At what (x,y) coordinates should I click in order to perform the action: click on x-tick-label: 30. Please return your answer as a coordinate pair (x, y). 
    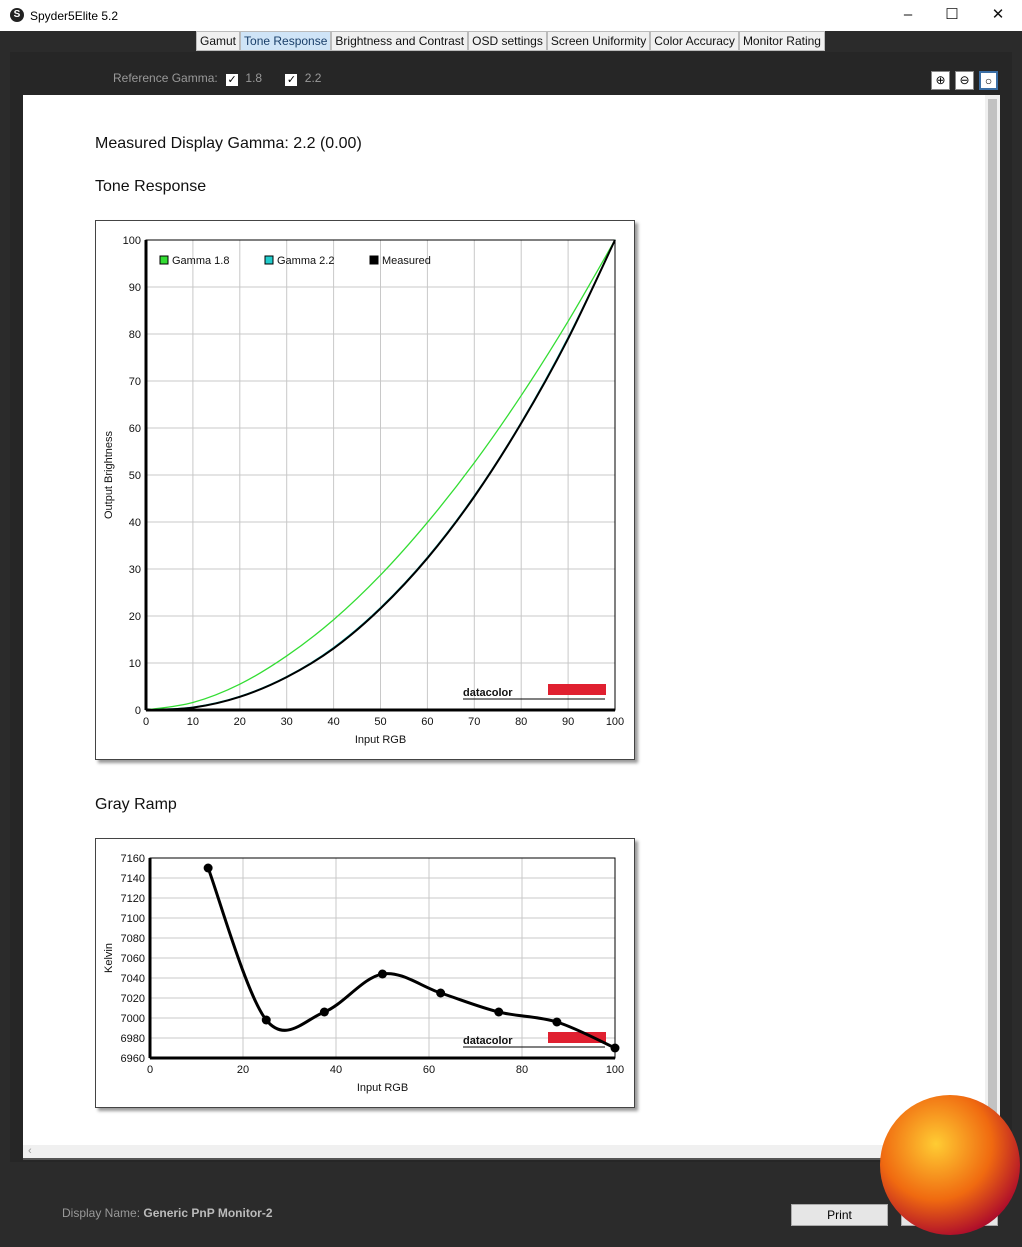
    Looking at the image, I should click on (287, 722).